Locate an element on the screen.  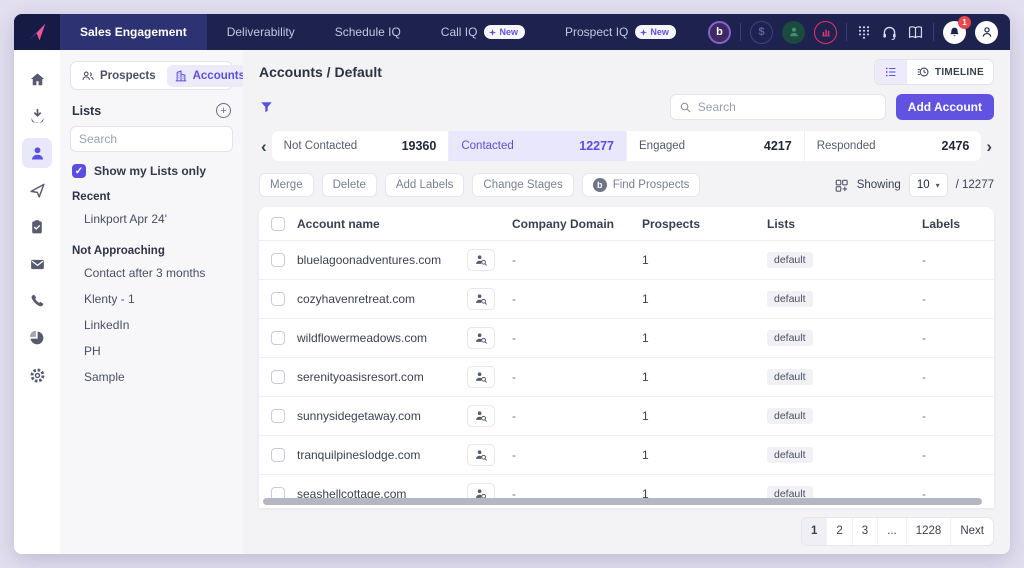
tab-accounts: Accounts is located at coordinates (204, 75).